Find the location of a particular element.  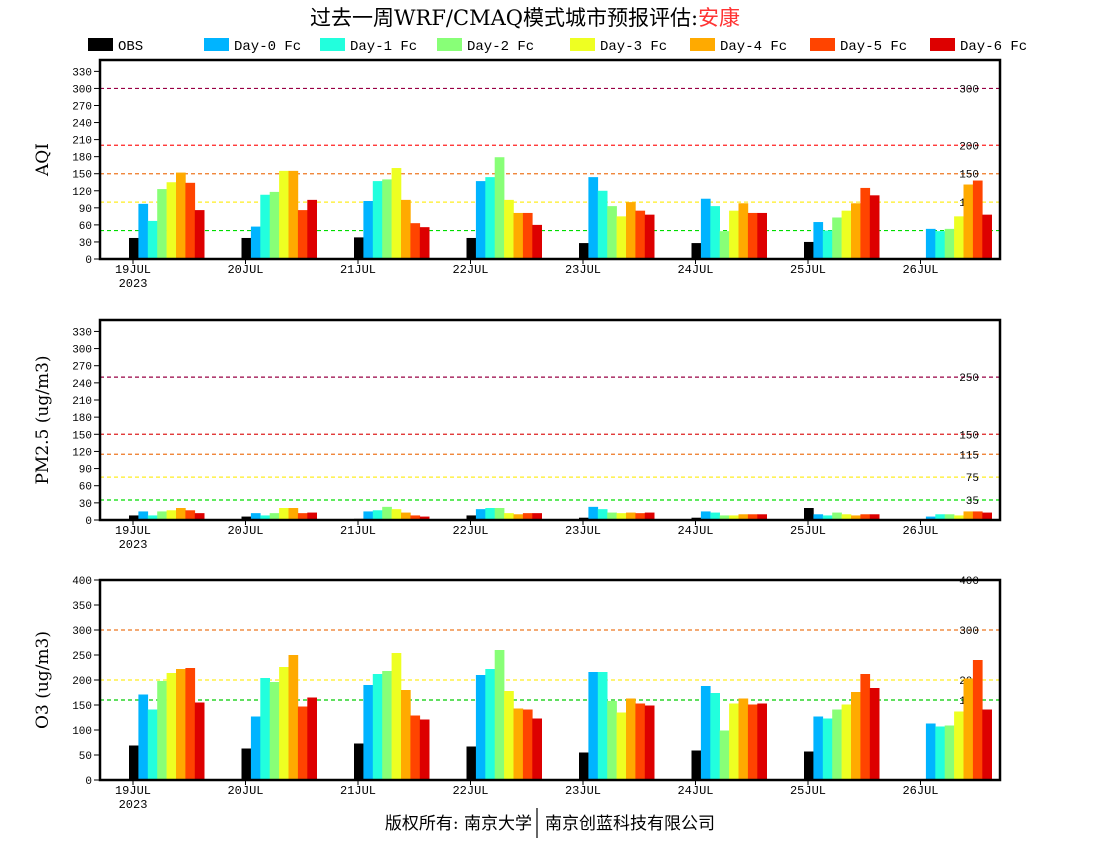

y-tick-label: 50 is located at coordinates (85, 757).